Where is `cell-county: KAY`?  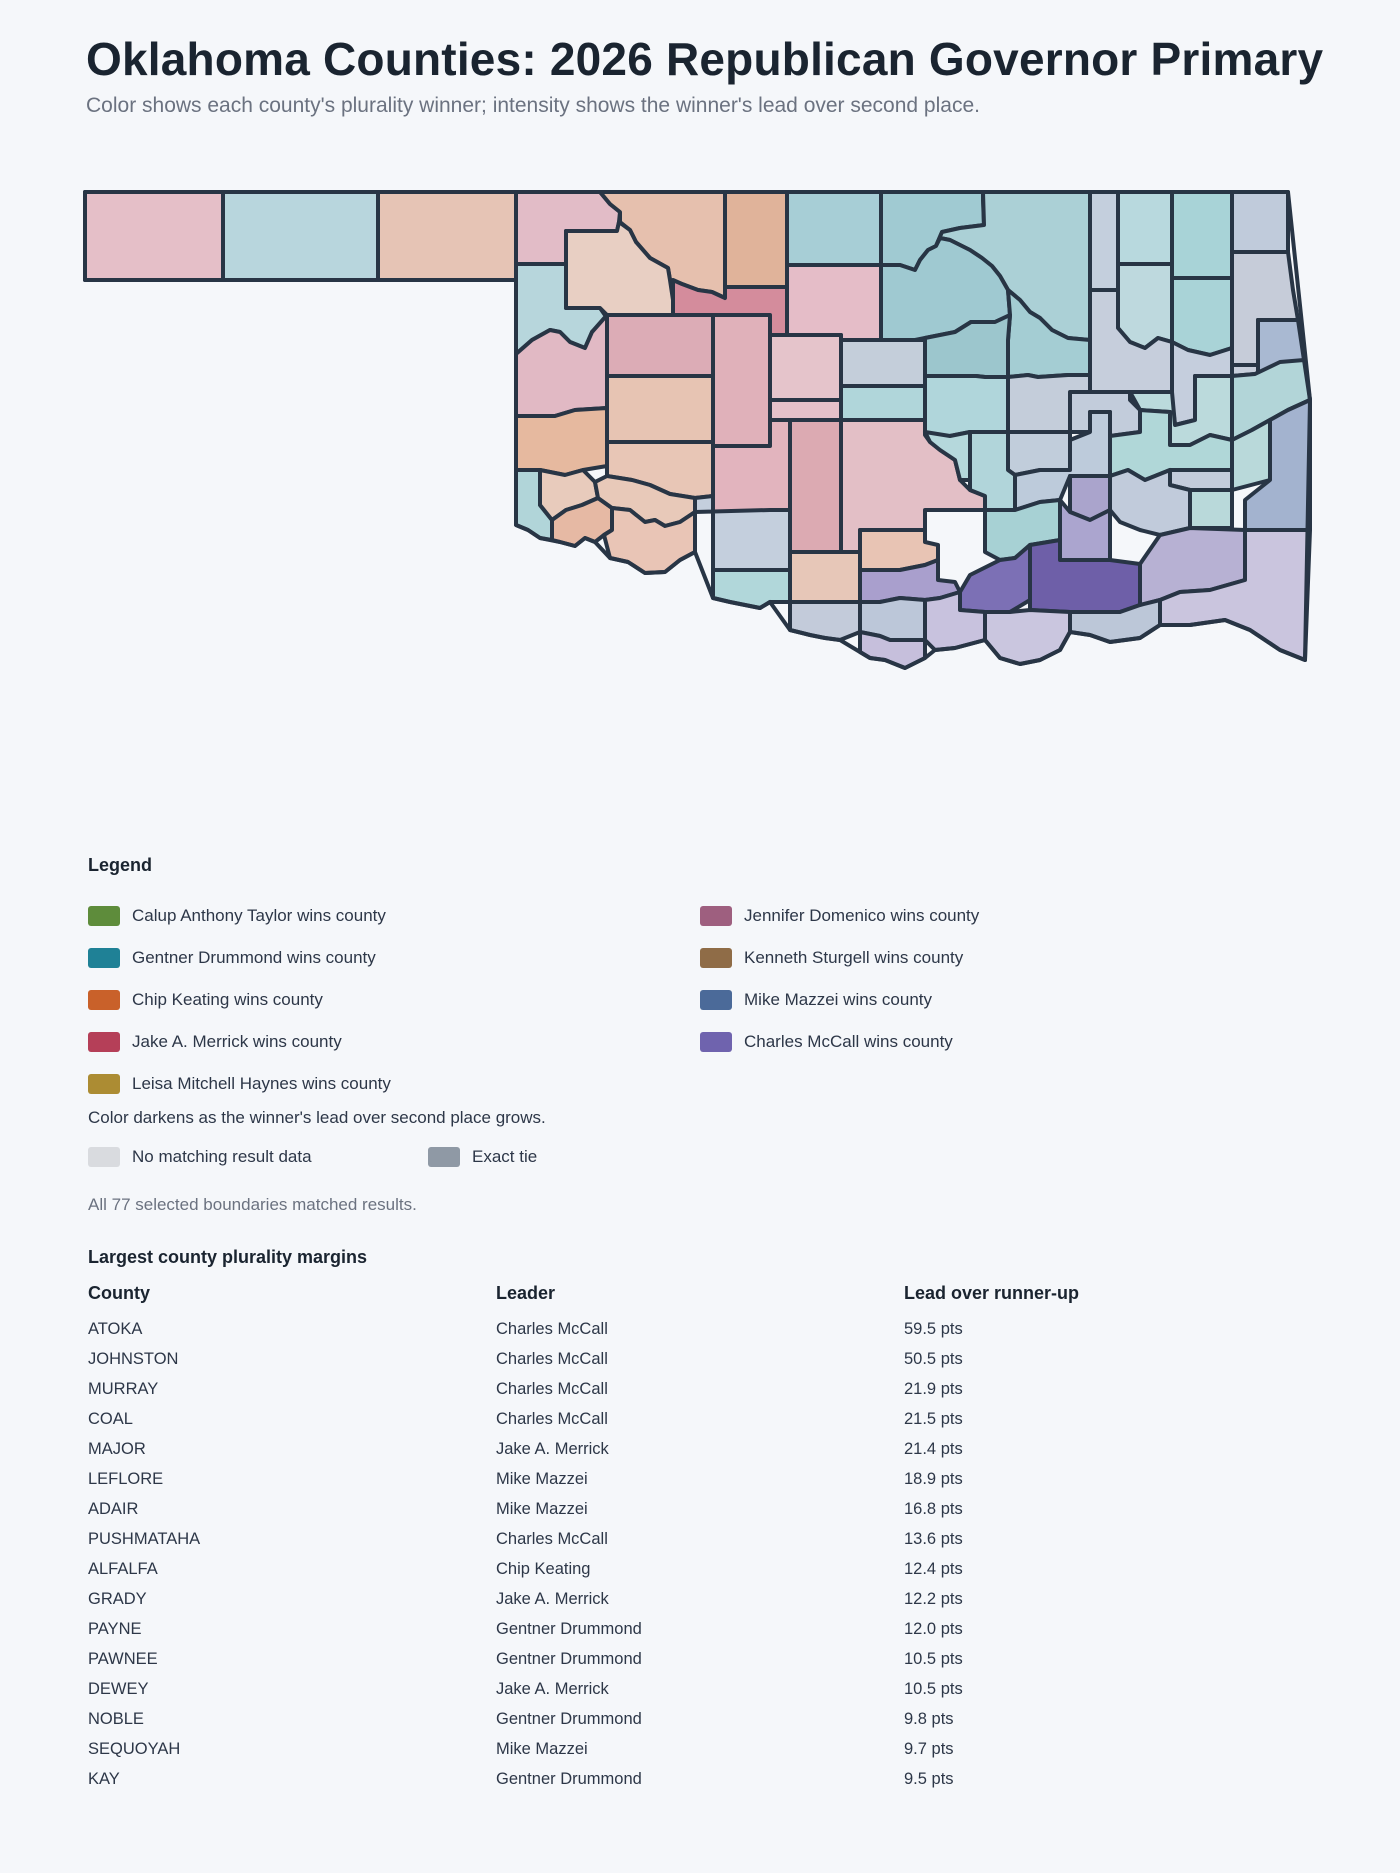
cell-county: KAY is located at coordinates (104, 1779).